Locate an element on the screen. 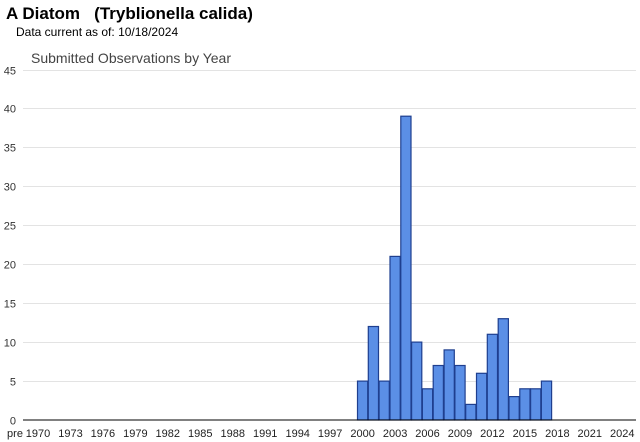 Image resolution: width=640 pixels, height=442 pixels. bar-2005 is located at coordinates (417, 381).